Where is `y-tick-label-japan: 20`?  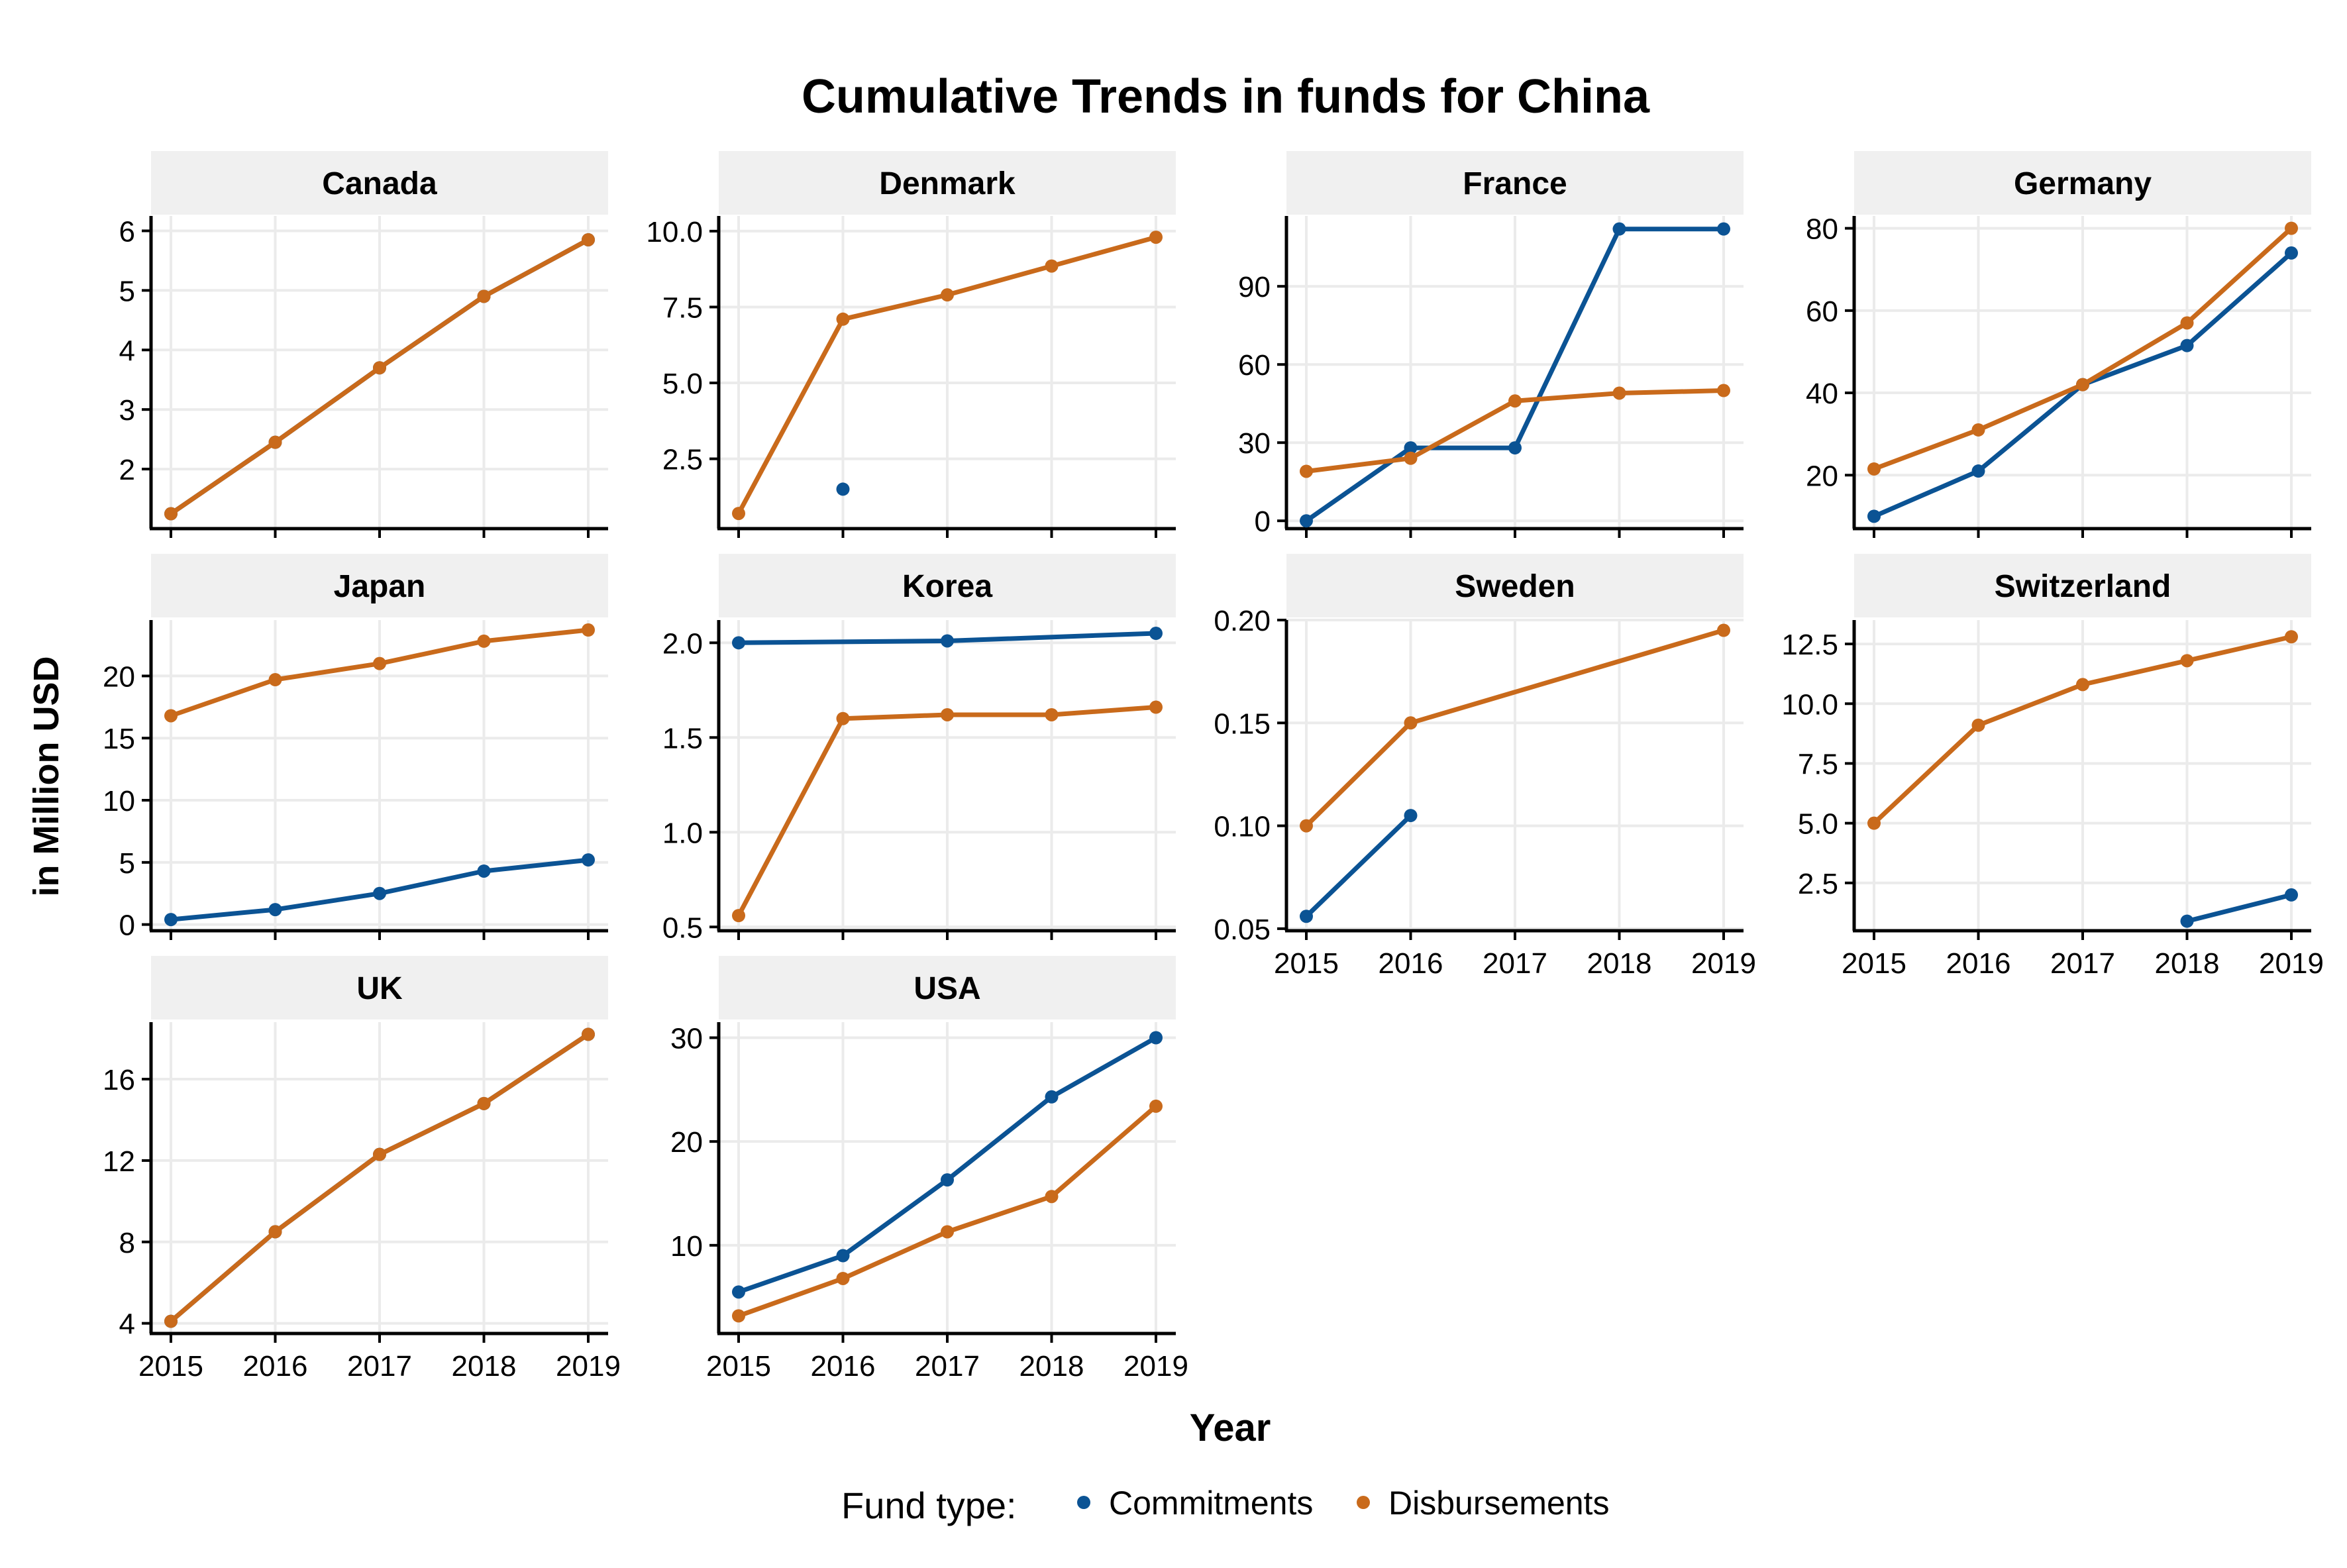
y-tick-label-japan: 20 is located at coordinates (119, 676).